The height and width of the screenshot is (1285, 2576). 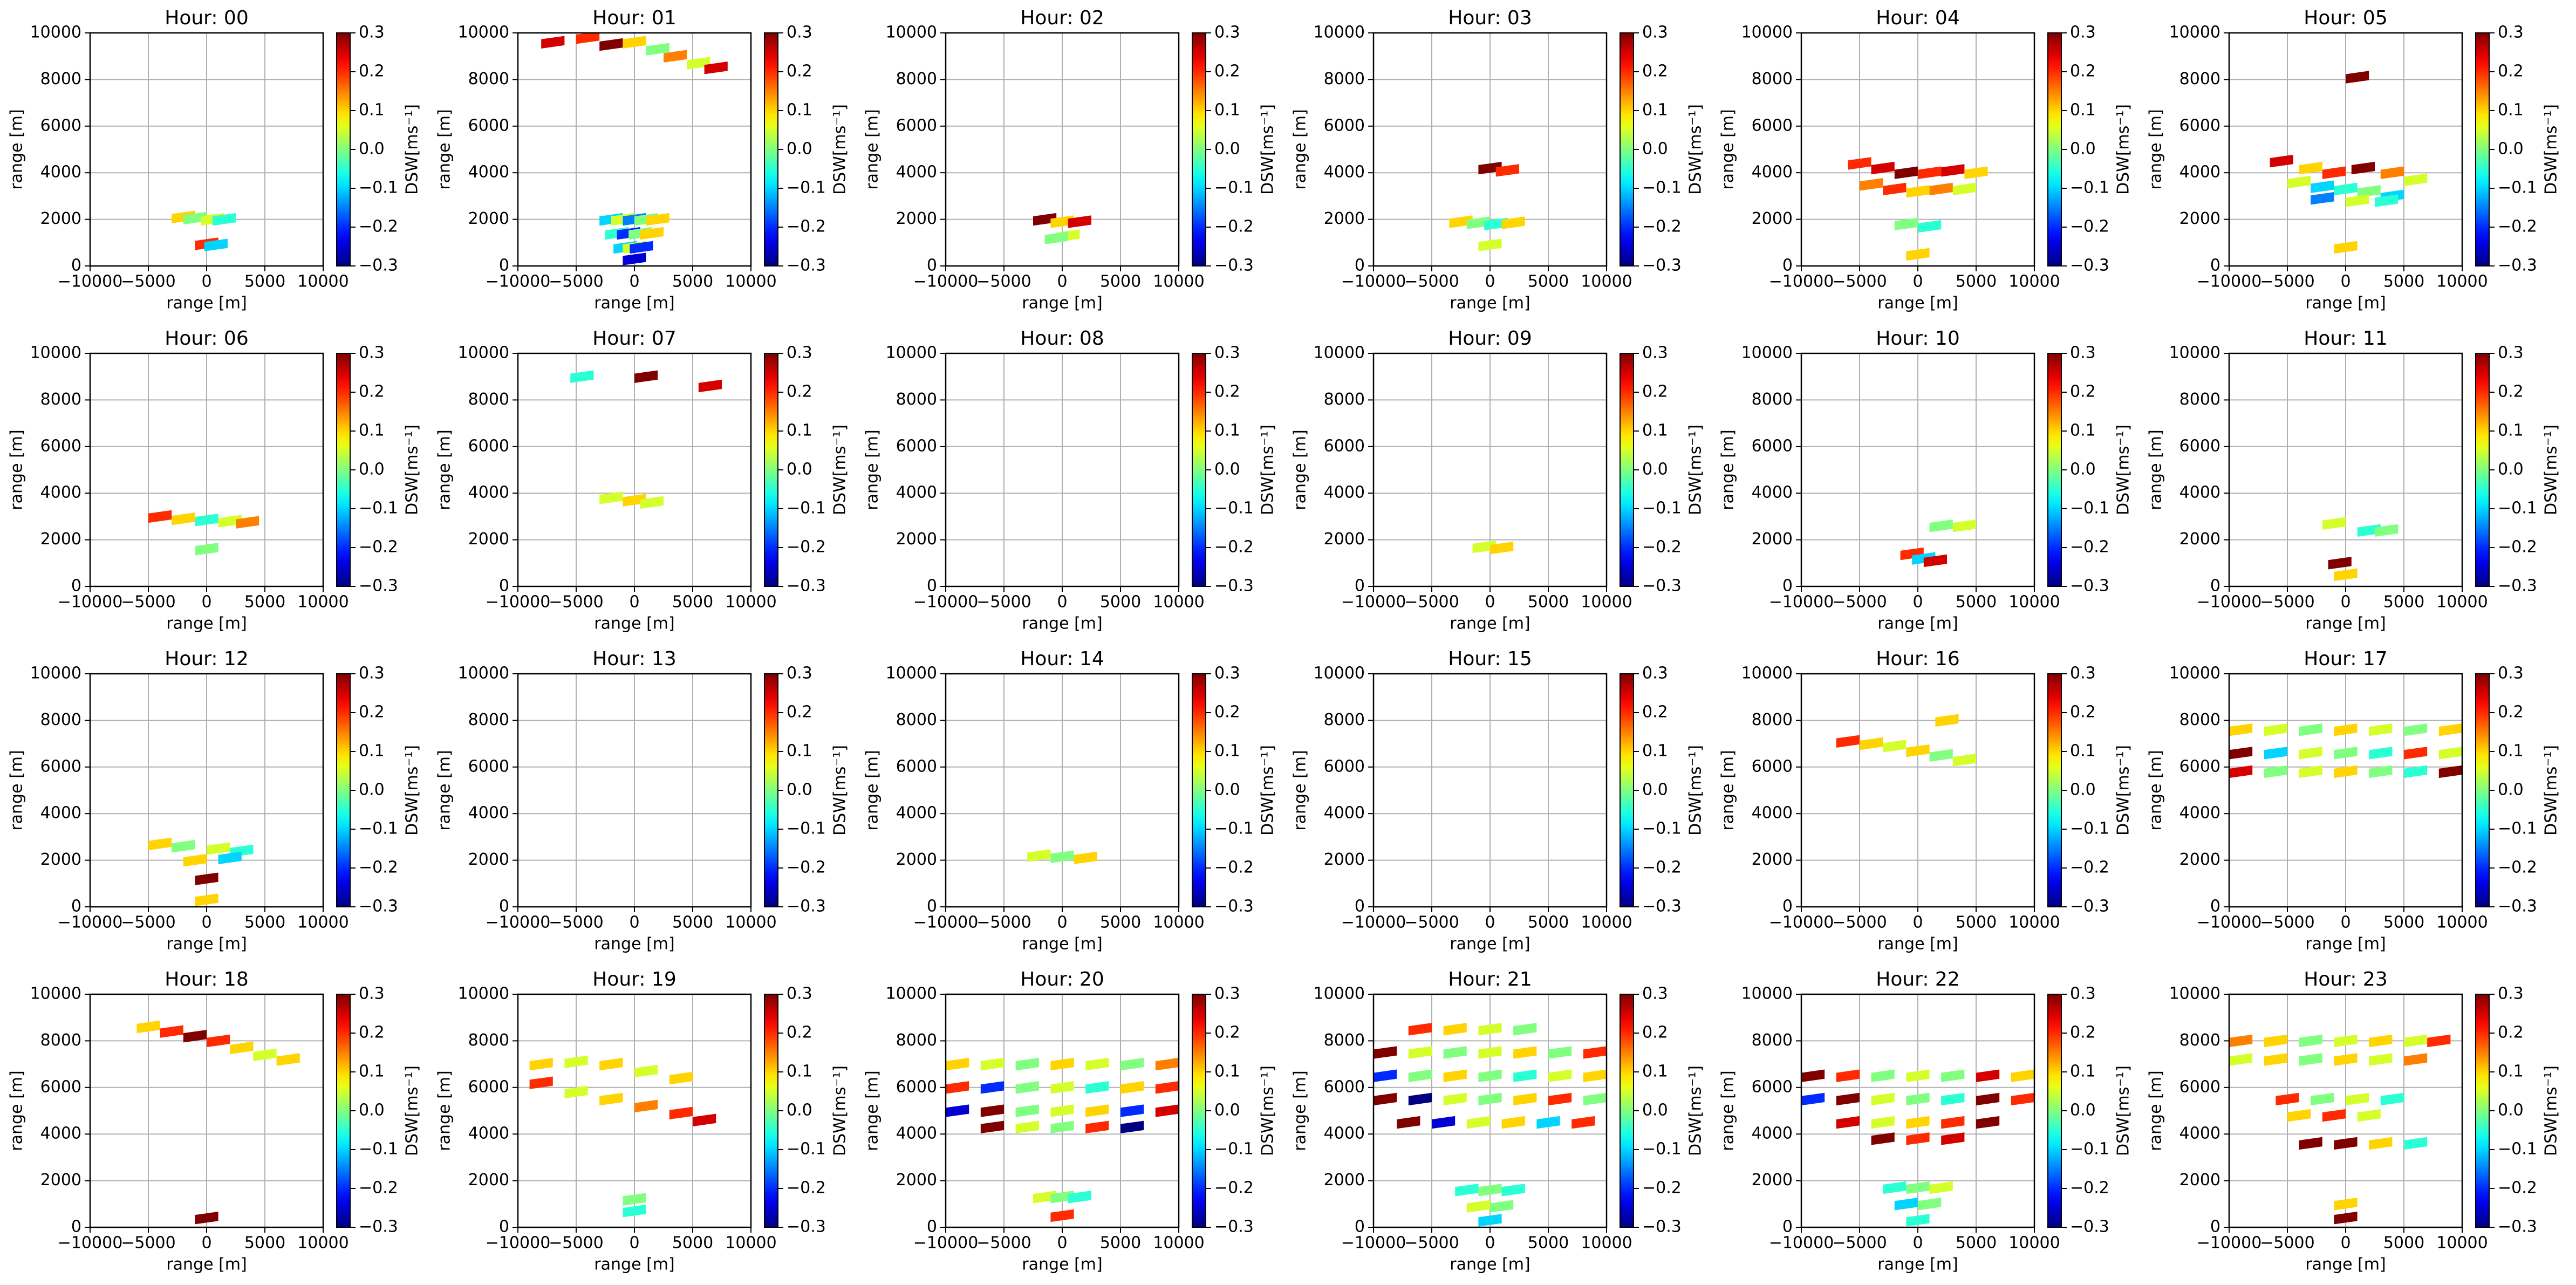 What do you see at coordinates (1227, 1071) in the screenshot?
I see `colorbar-tick-label: 0.1` at bounding box center [1227, 1071].